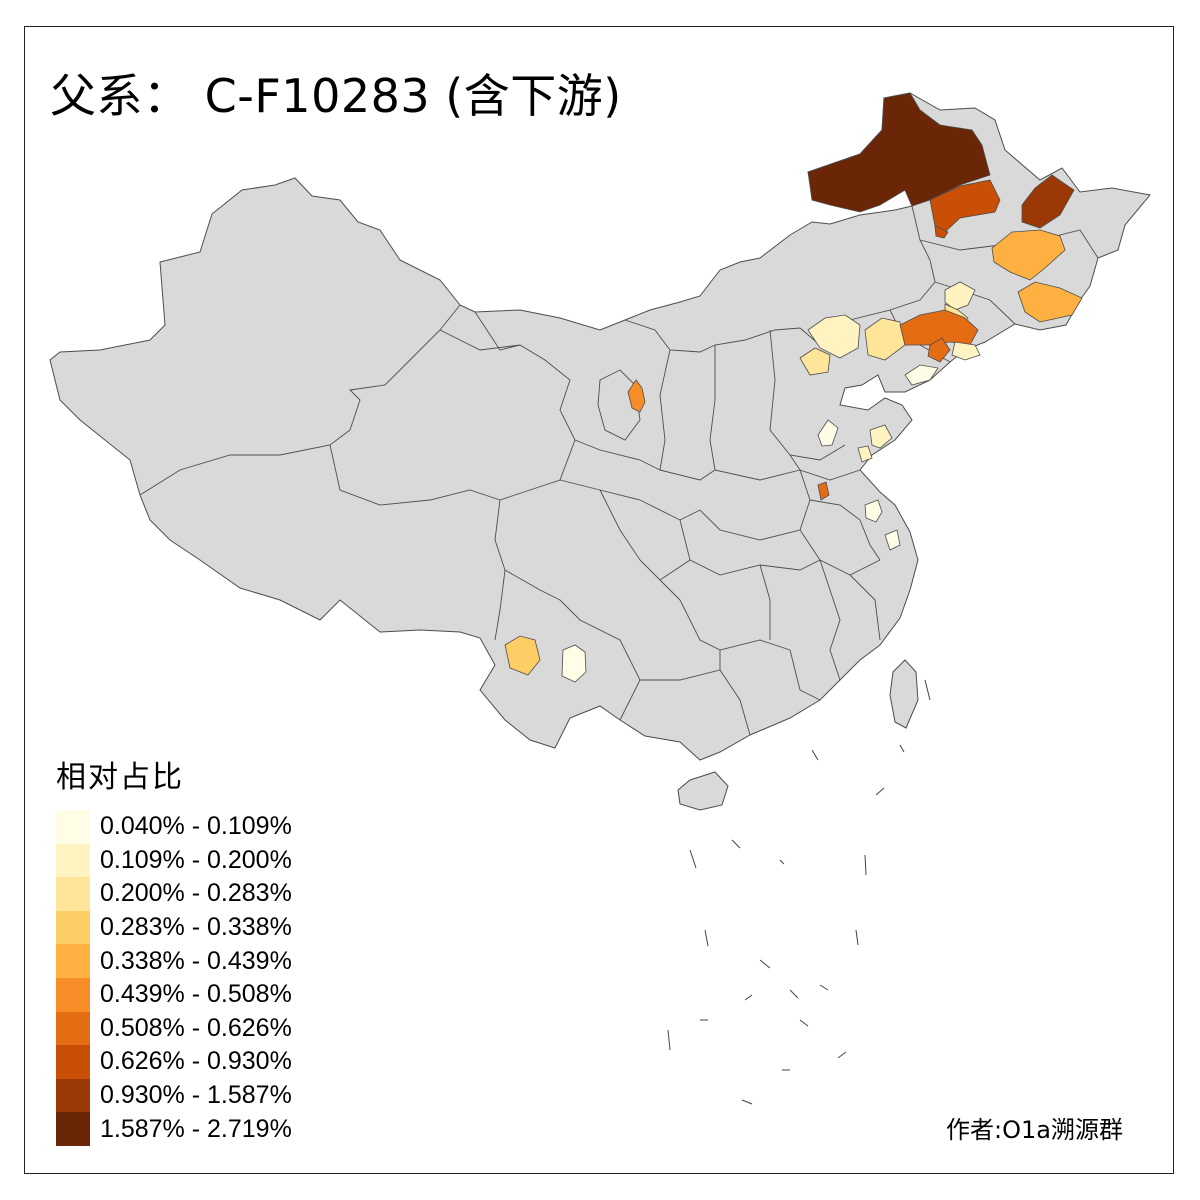 The width and height of the screenshot is (1200, 1200). Describe the element at coordinates (960, 296) in the screenshot. I see `region-songyuan` at that location.